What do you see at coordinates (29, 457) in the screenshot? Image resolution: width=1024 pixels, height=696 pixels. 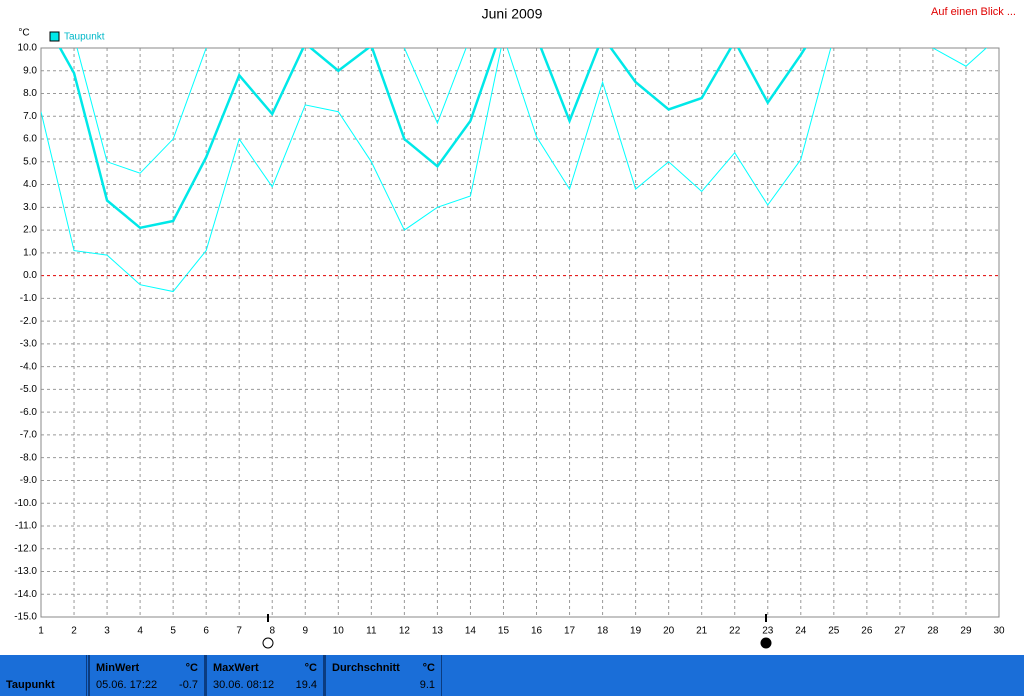 I see `y-tick-label: -8.0` at bounding box center [29, 457].